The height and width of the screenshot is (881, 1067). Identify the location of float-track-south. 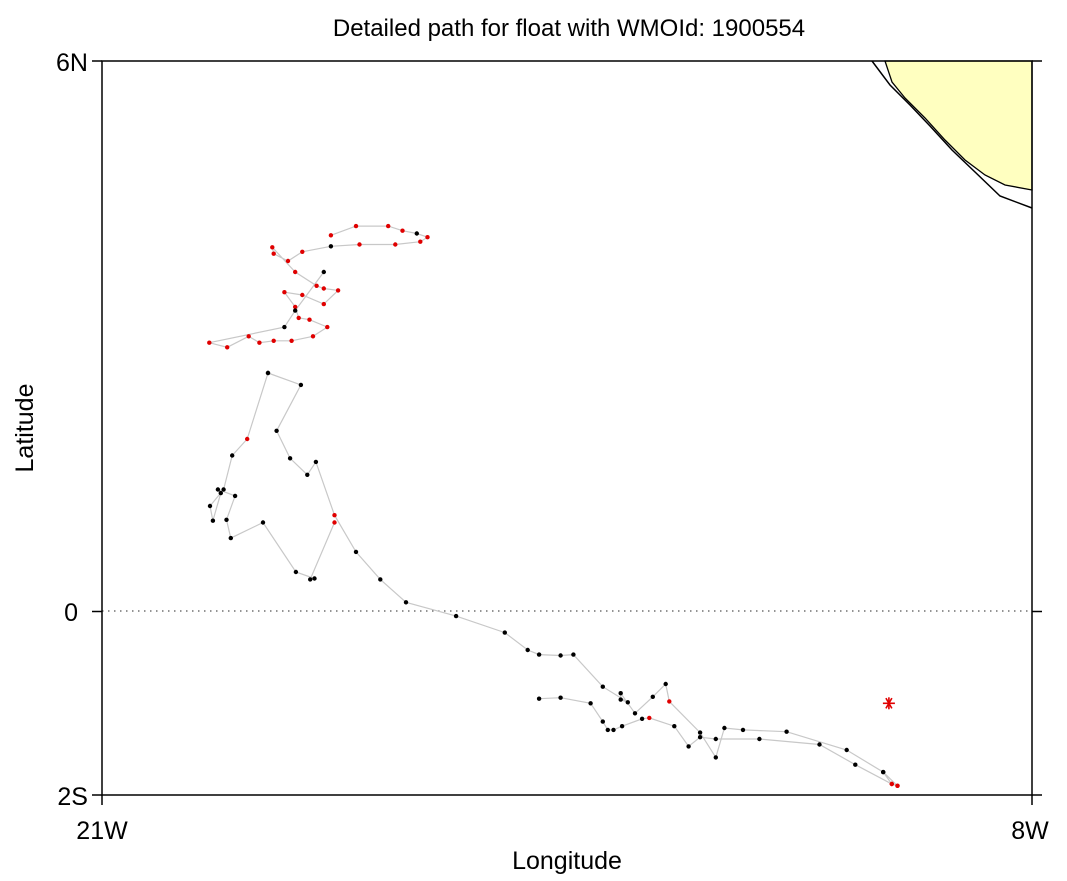
(718, 742).